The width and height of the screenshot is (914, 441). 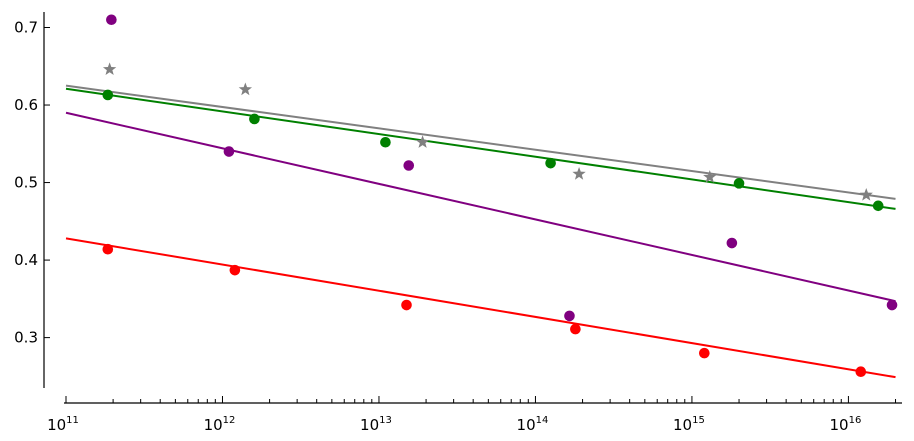 I want to click on x-tick-label: 1014, so click(x=533, y=424).